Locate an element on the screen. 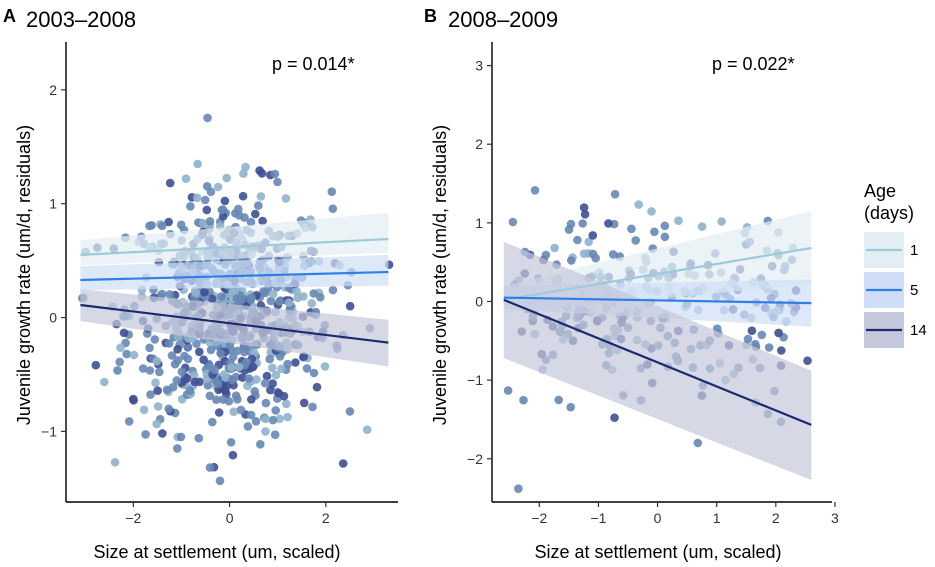  panel-b-x-axis-title: Size at settlement (um, scaled) is located at coordinates (657, 552).